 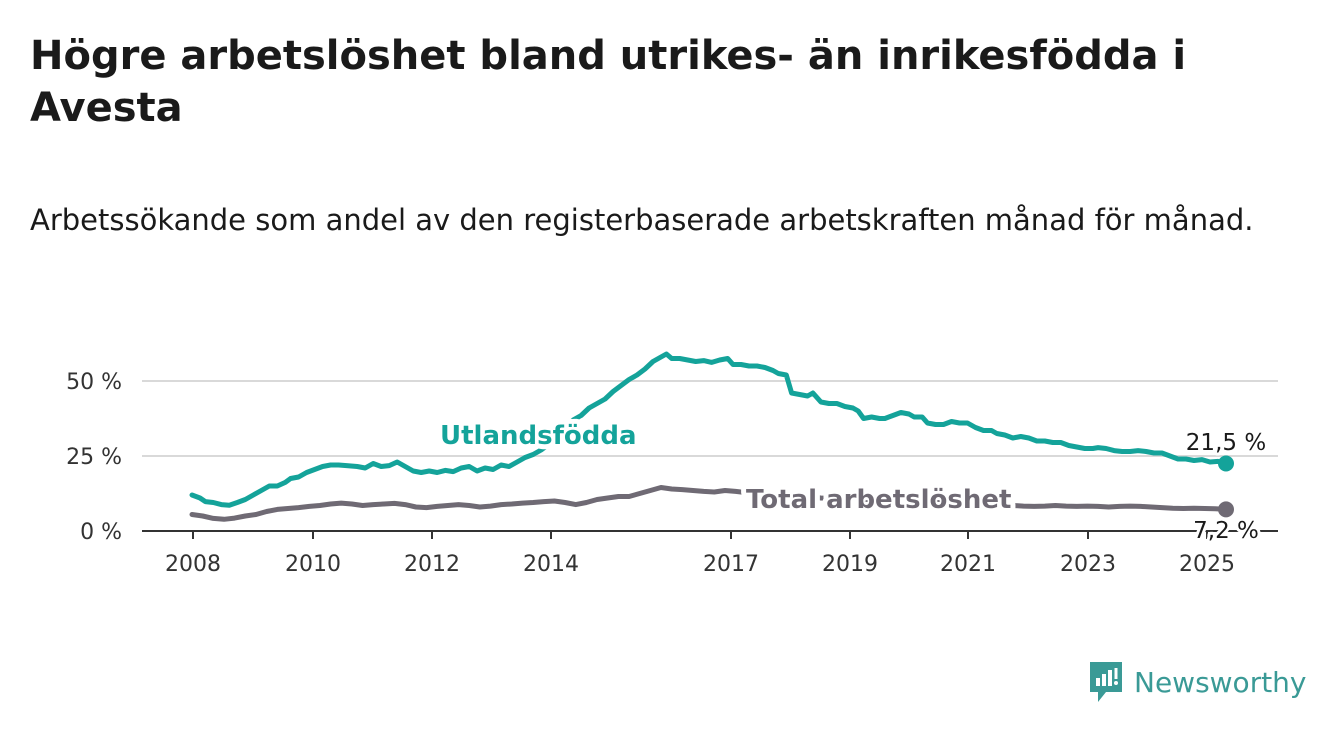 What do you see at coordinates (94, 457) in the screenshot?
I see `y-tick-label: 25 %` at bounding box center [94, 457].